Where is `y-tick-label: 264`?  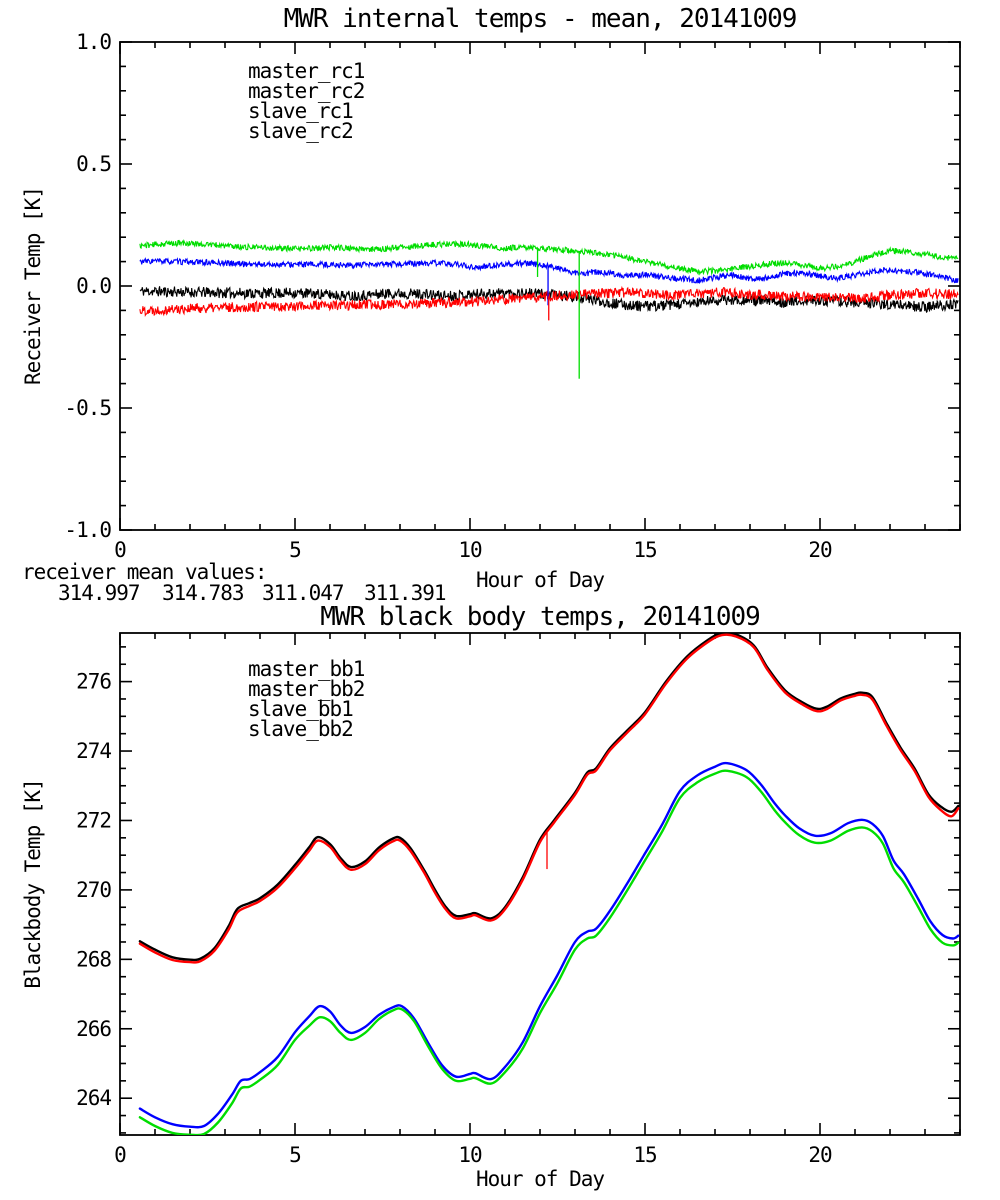
y-tick-label: 264 is located at coordinates (93, 1098).